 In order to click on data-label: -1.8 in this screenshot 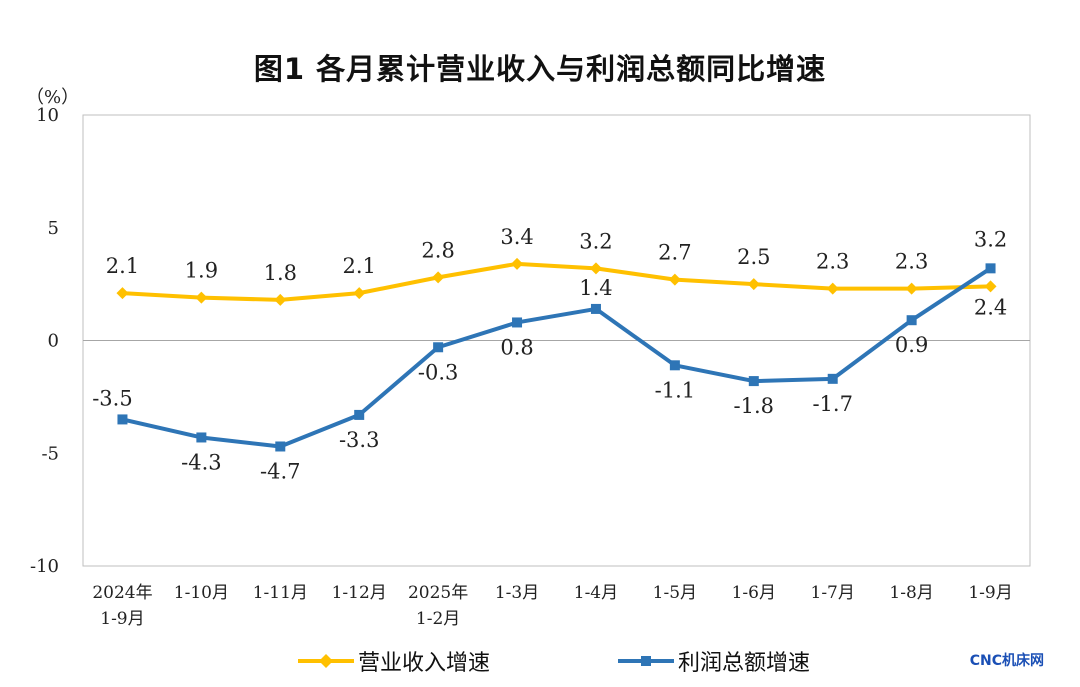, I will do `click(754, 406)`.